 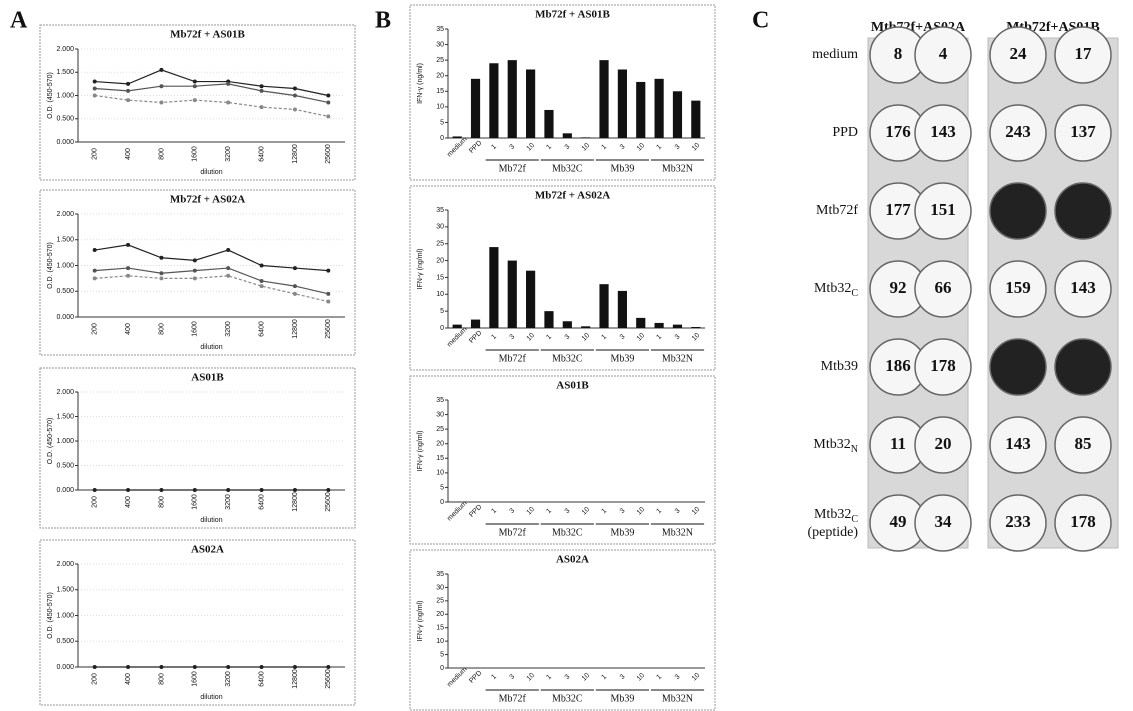 What do you see at coordinates (195, 154) in the screenshot?
I see `x-tick-label: 1600` at bounding box center [195, 154].